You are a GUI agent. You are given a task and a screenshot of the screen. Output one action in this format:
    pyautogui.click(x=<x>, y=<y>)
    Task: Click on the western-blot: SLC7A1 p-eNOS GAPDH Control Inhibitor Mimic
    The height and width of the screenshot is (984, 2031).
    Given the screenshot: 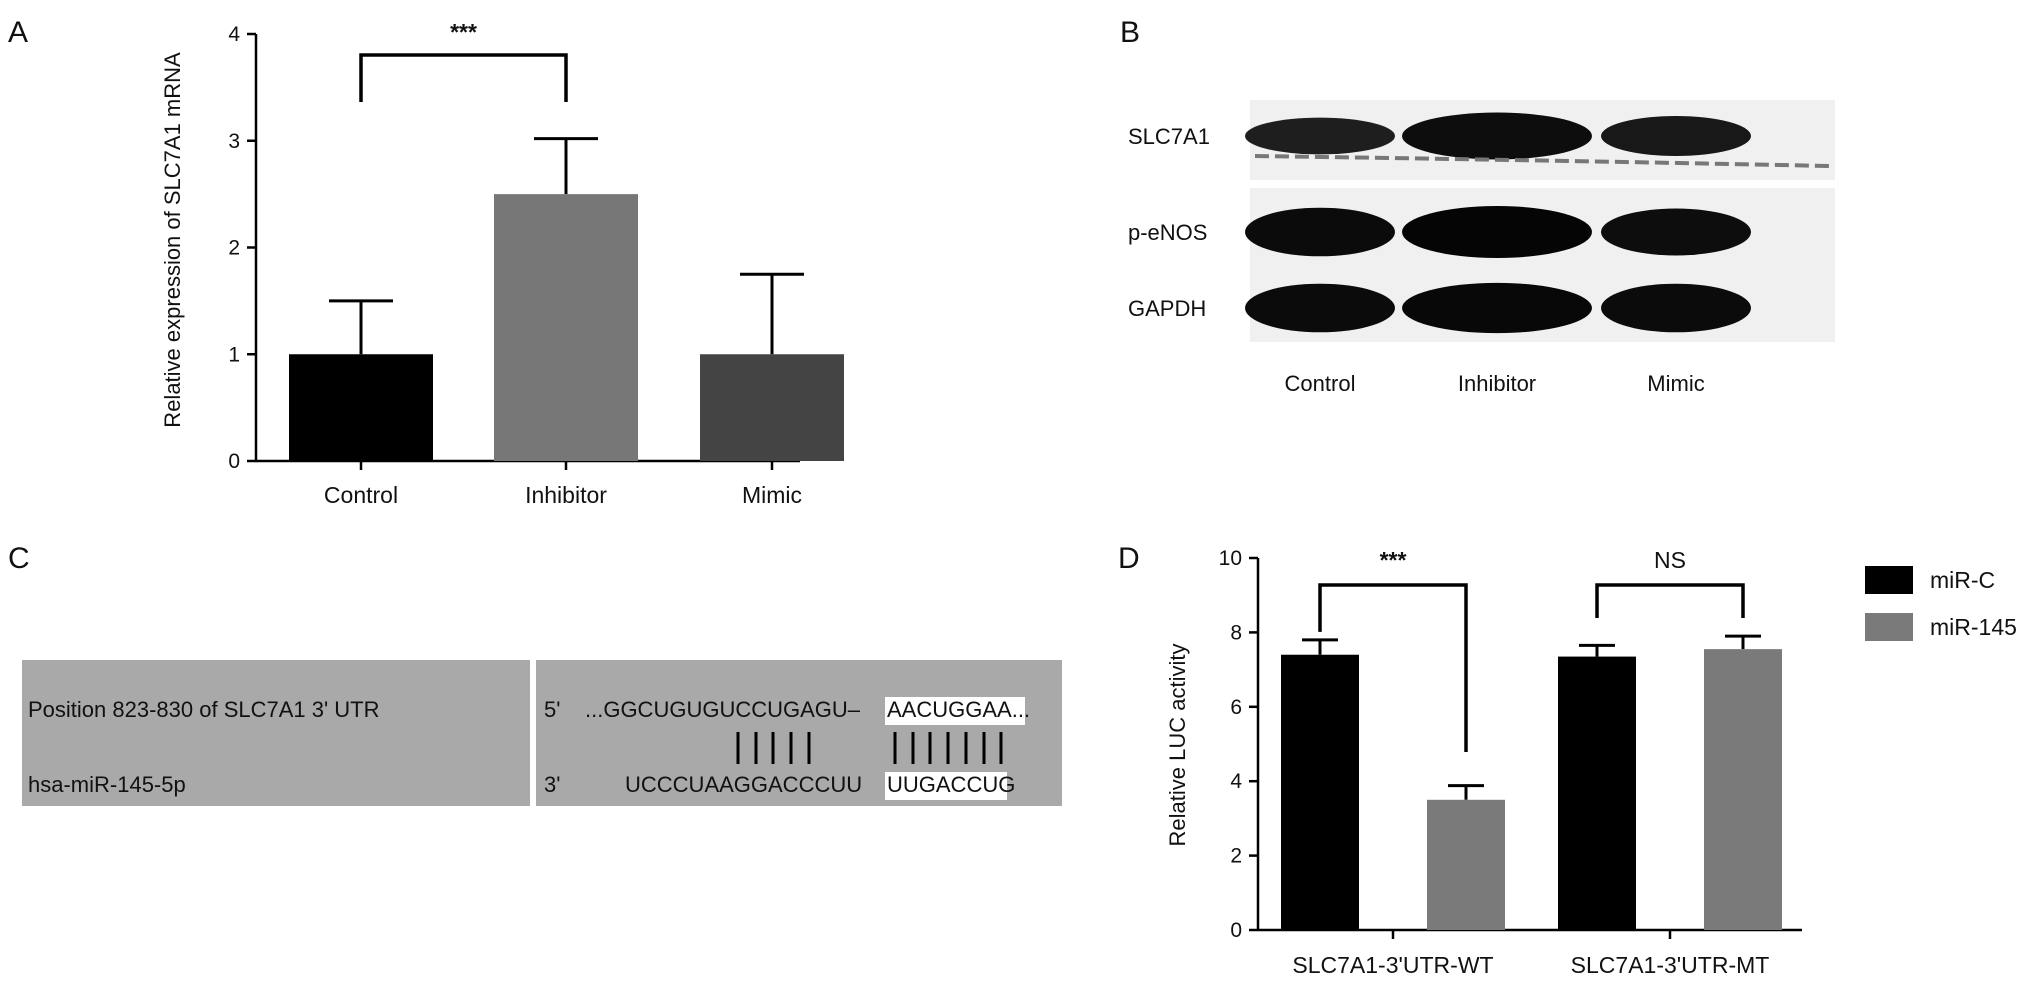 What is the action you would take?
    pyautogui.click(x=1481, y=248)
    